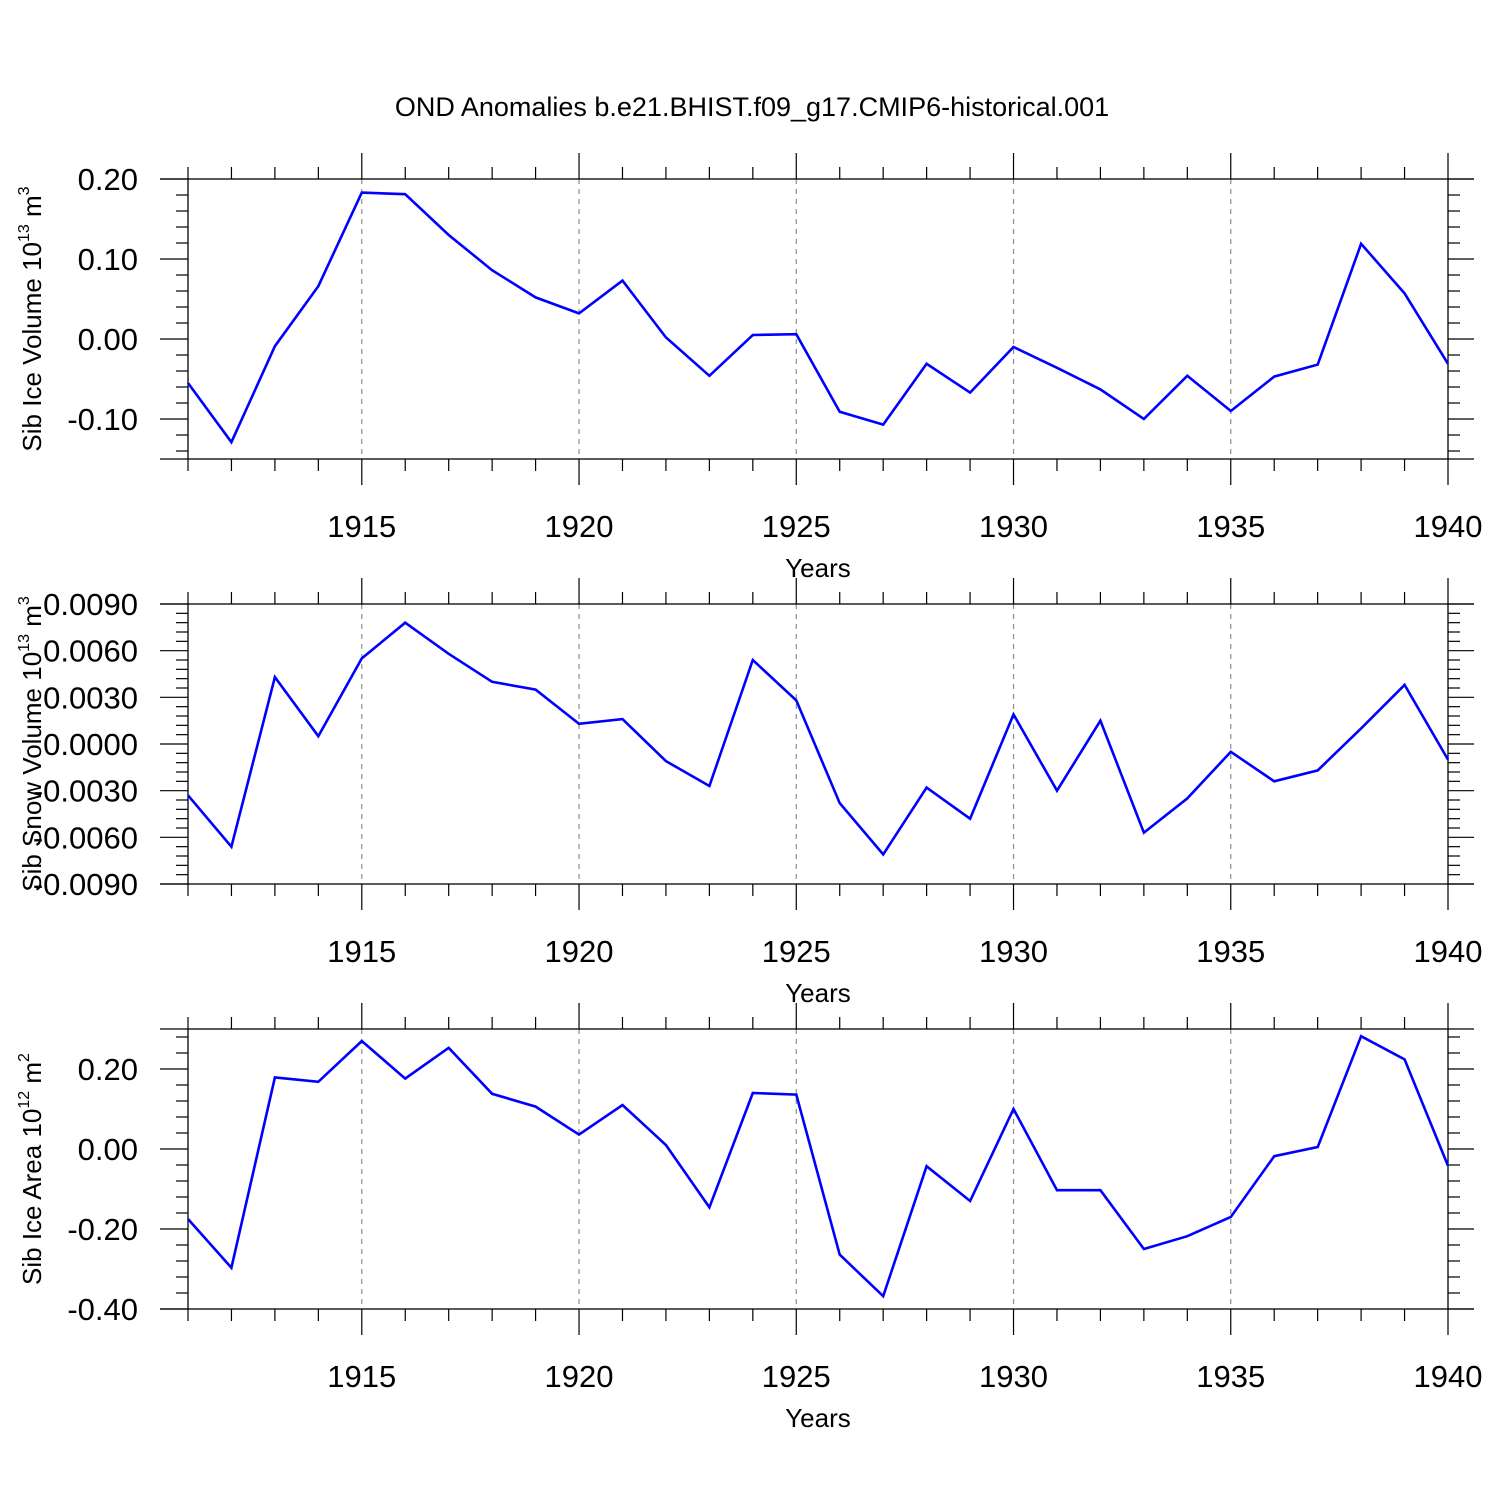  Describe the element at coordinates (102, 1309) in the screenshot. I see `y-tick-label: -0.40` at that location.